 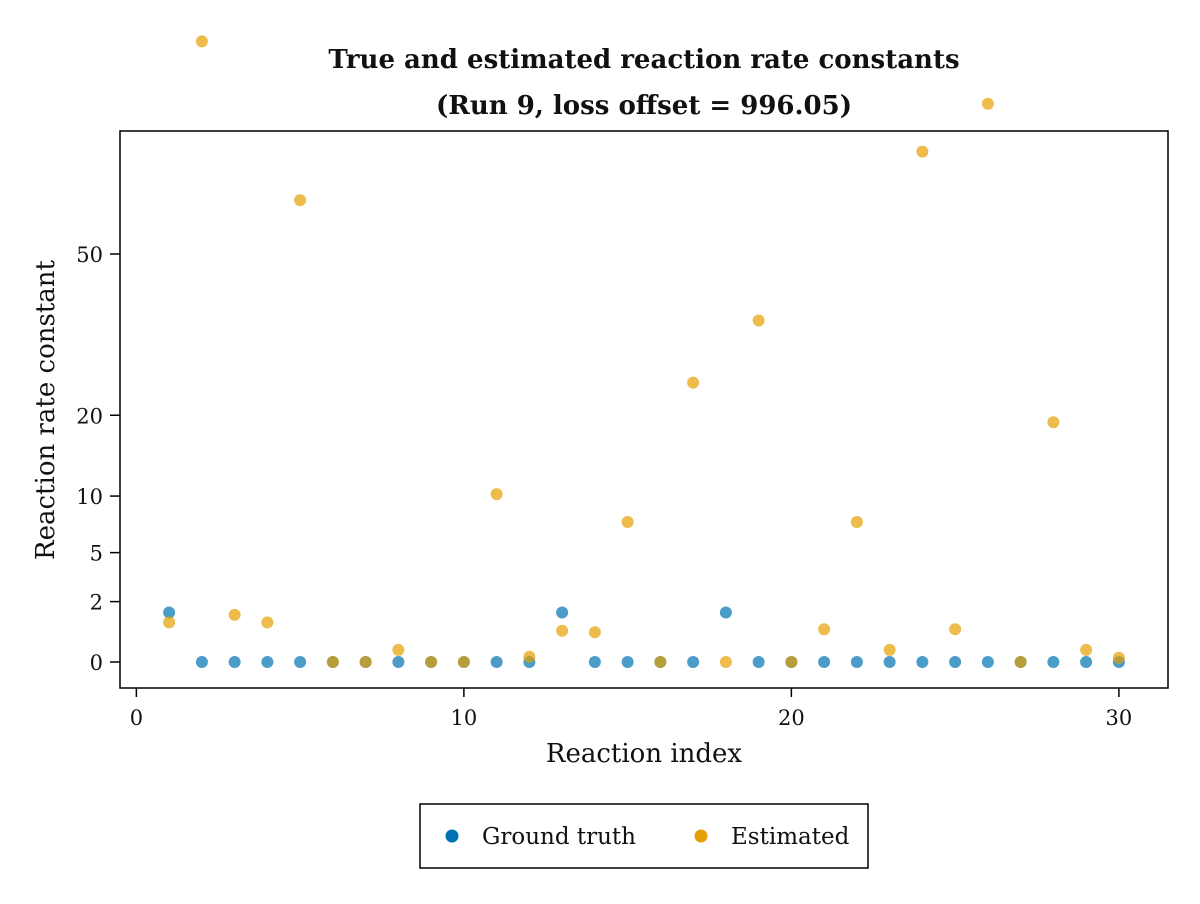 I want to click on legend: Ground truth Estimated, so click(x=644, y=836).